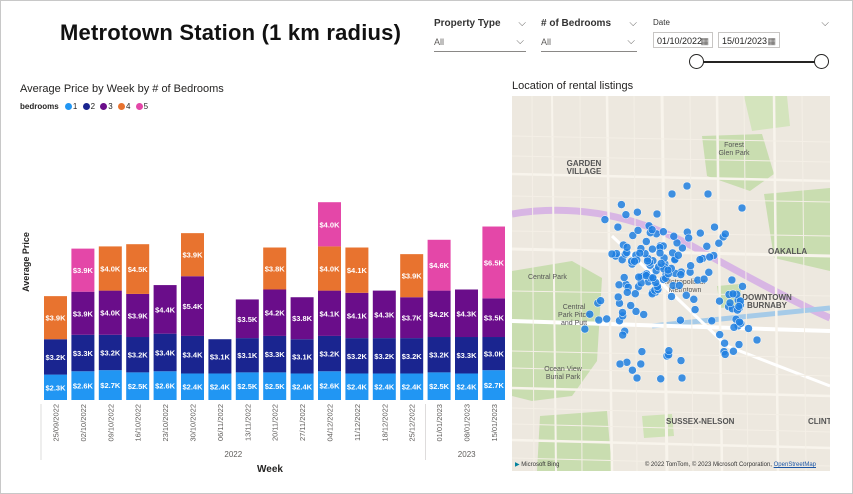  What do you see at coordinates (70, 106) in the screenshot?
I see `legend-item-1: 1` at bounding box center [70, 106].